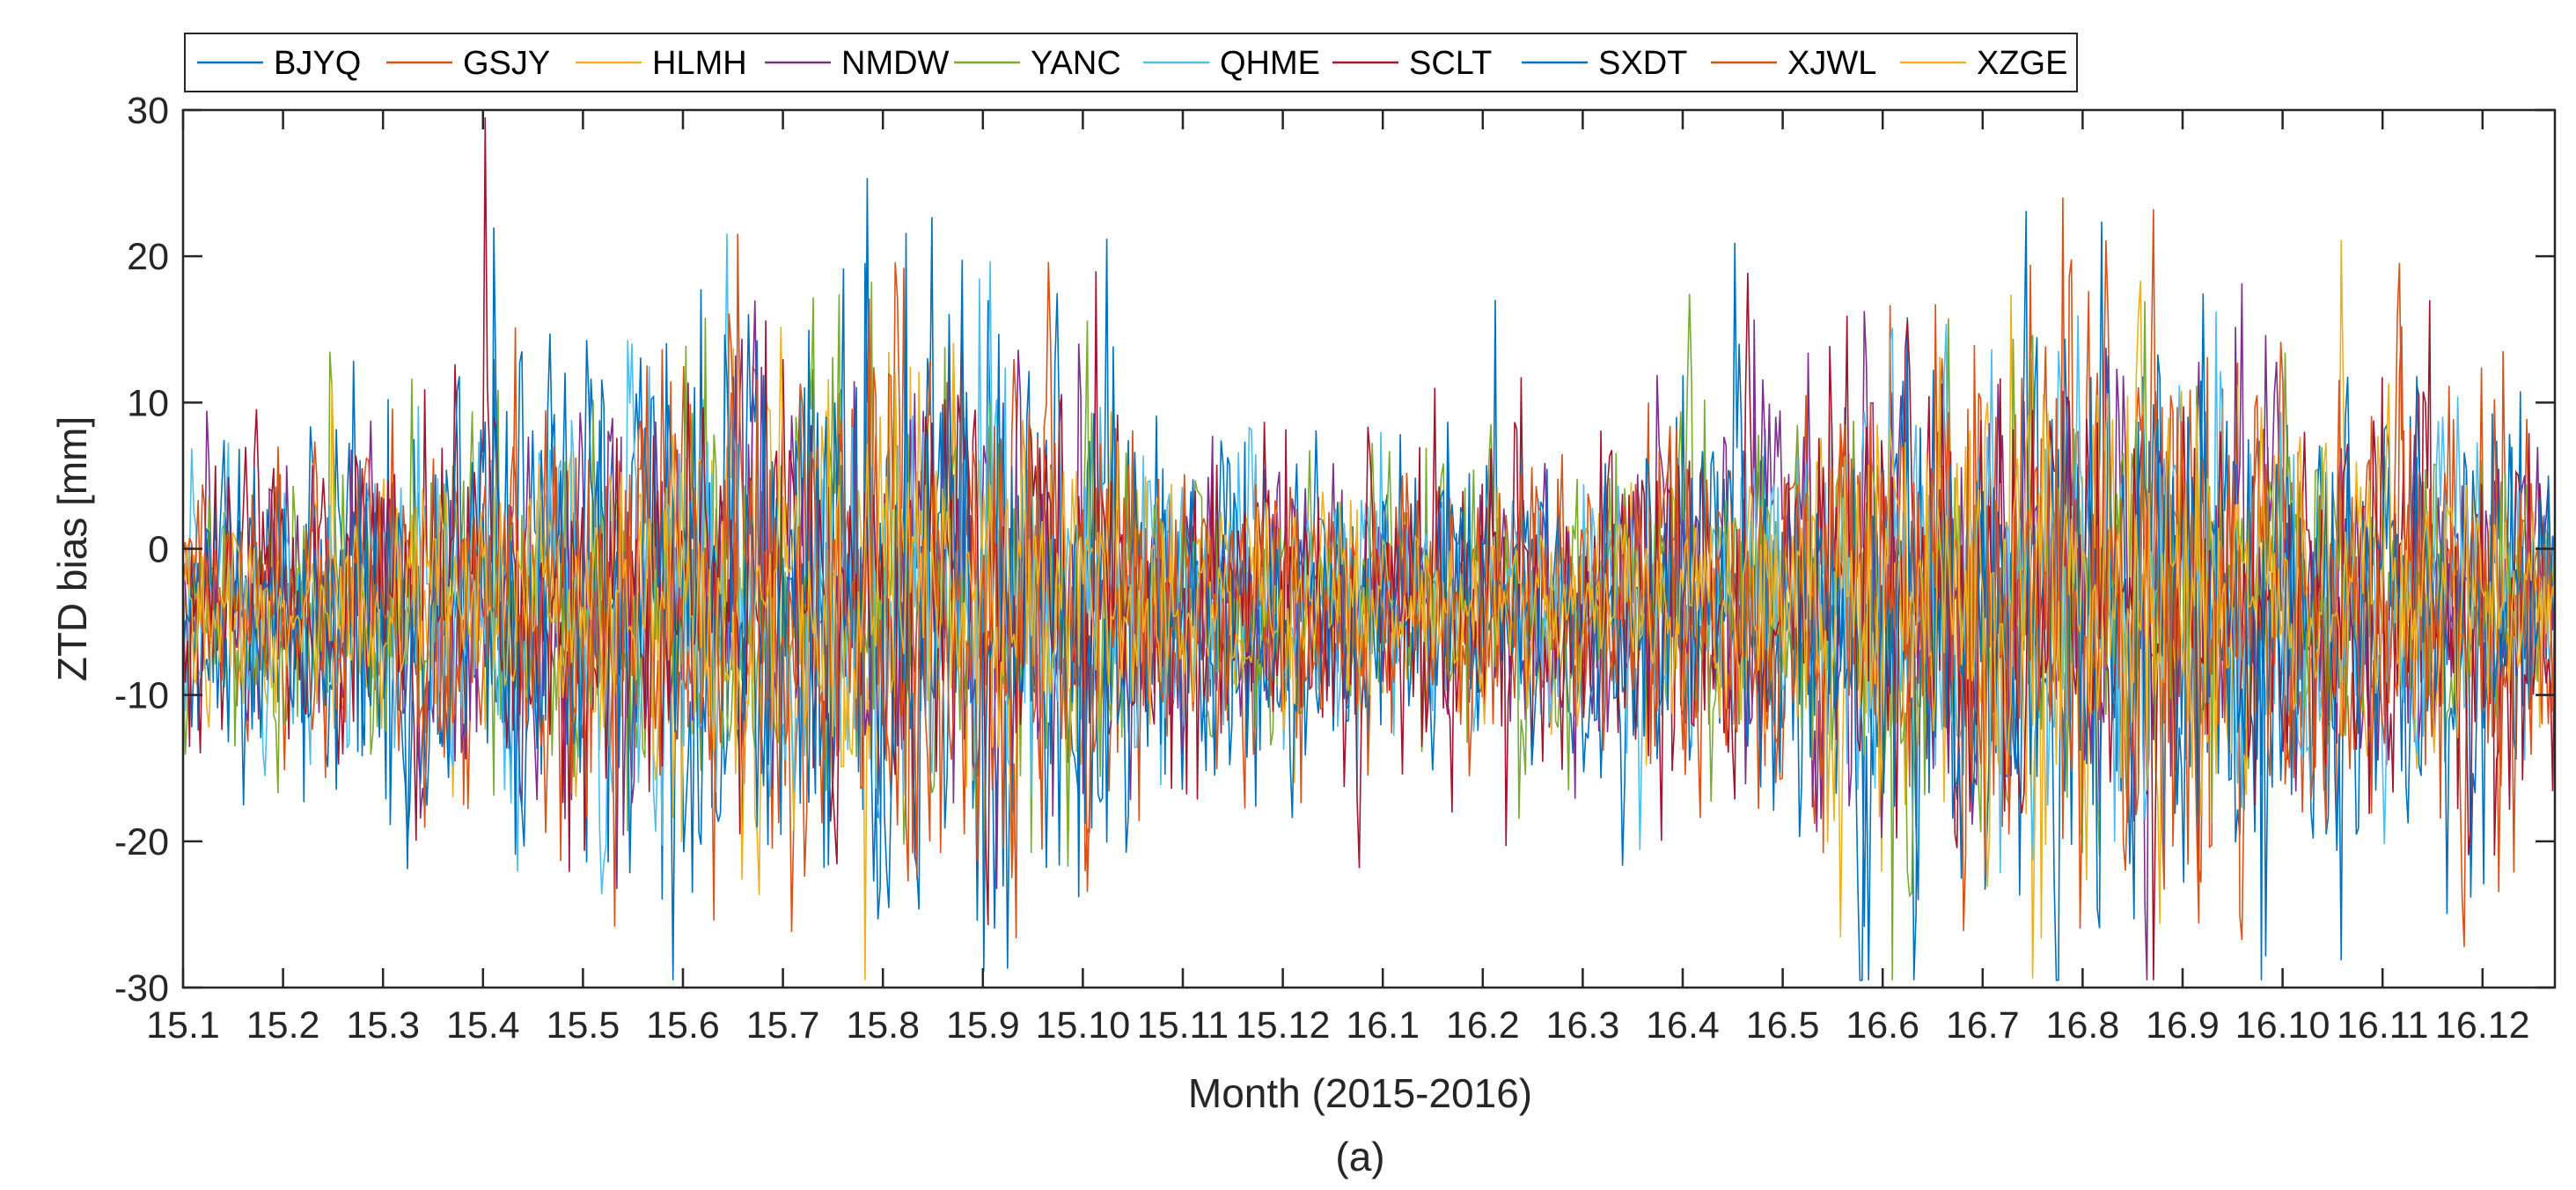 The image size is (2576, 1190). I want to click on x-tick-label: 15.4, so click(483, 1025).